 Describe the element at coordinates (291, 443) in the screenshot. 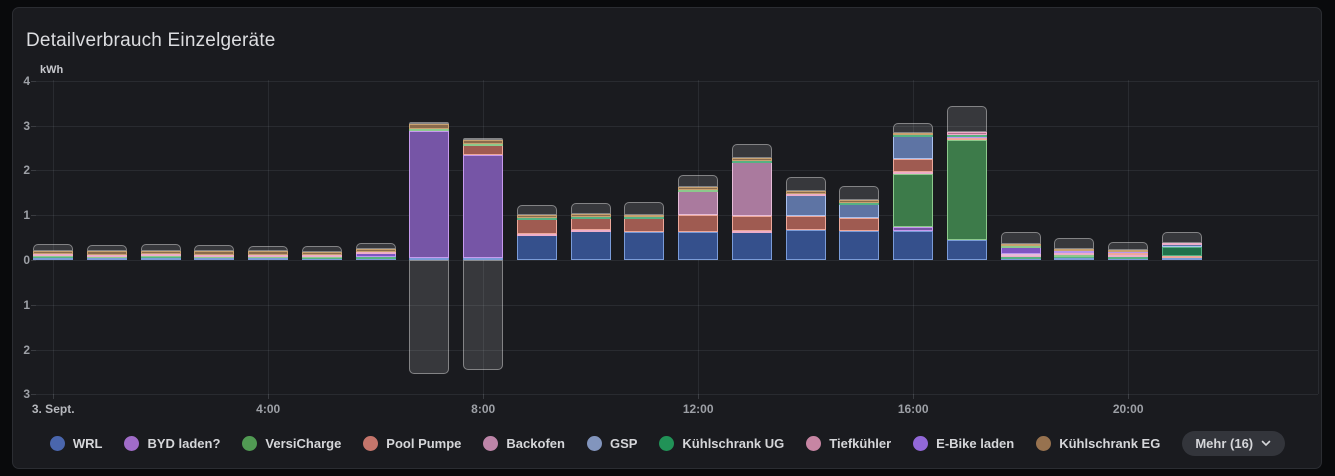

I see `legend-item-versicharge: VersiCharge` at that location.